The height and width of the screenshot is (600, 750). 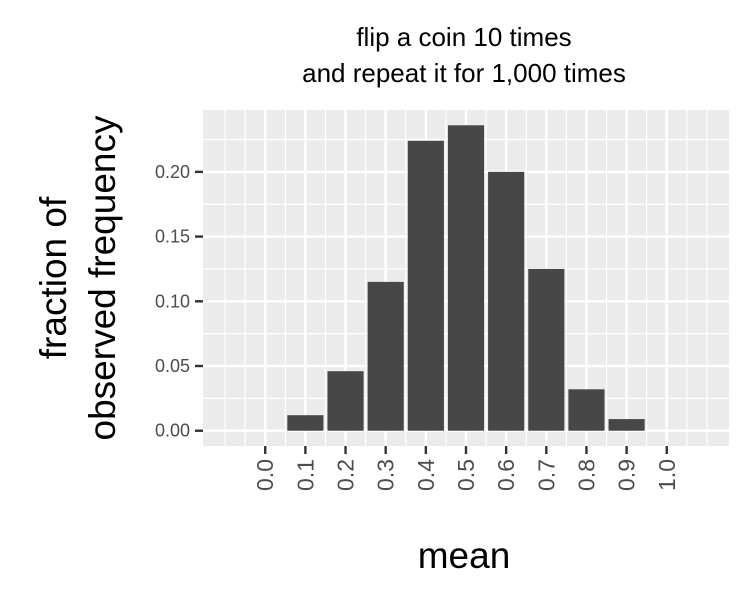 I want to click on x-tick-label: 0.5, so click(x=466, y=475).